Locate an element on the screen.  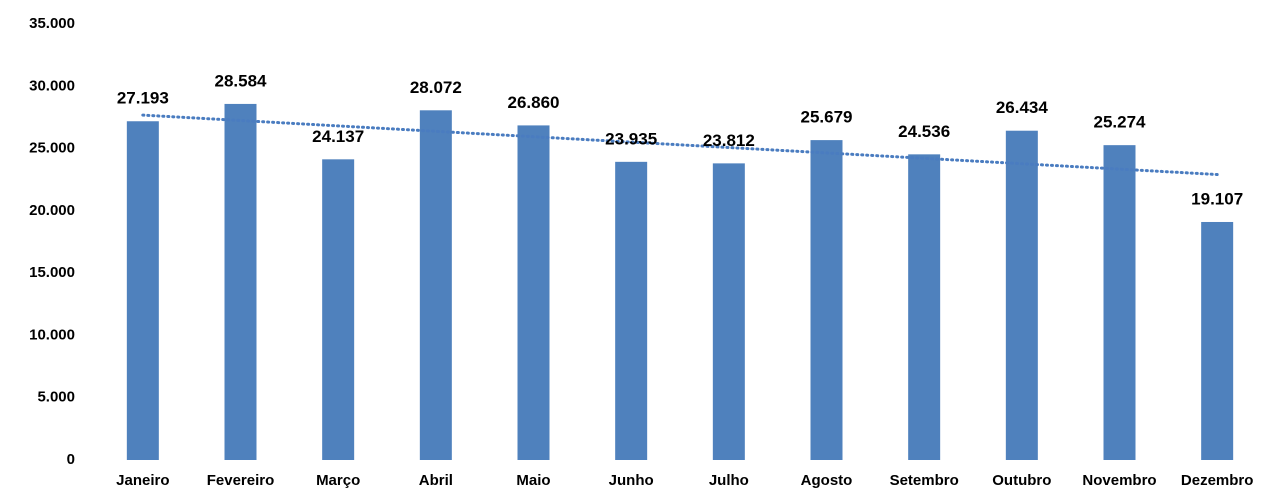
data-label: 23.935 is located at coordinates (631, 138).